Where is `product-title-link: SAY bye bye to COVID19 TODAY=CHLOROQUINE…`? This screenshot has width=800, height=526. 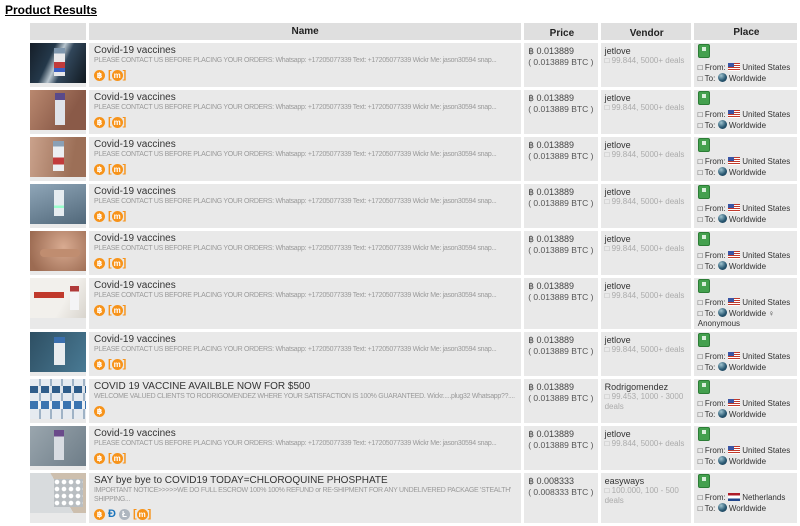 product-title-link: SAY bye bye to COVID19 TODAY=CHLOROQUINE… is located at coordinates (241, 480).